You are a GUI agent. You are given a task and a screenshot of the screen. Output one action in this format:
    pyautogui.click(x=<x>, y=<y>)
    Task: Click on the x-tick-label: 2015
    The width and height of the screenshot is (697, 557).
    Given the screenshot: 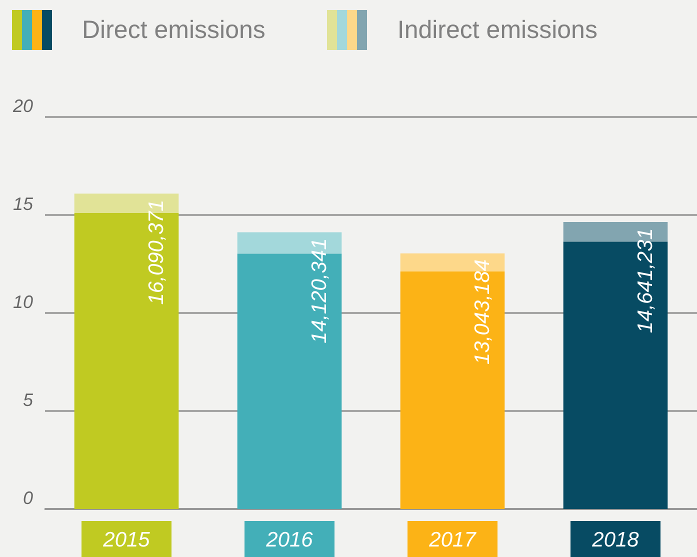 What is the action you would take?
    pyautogui.click(x=126, y=540)
    